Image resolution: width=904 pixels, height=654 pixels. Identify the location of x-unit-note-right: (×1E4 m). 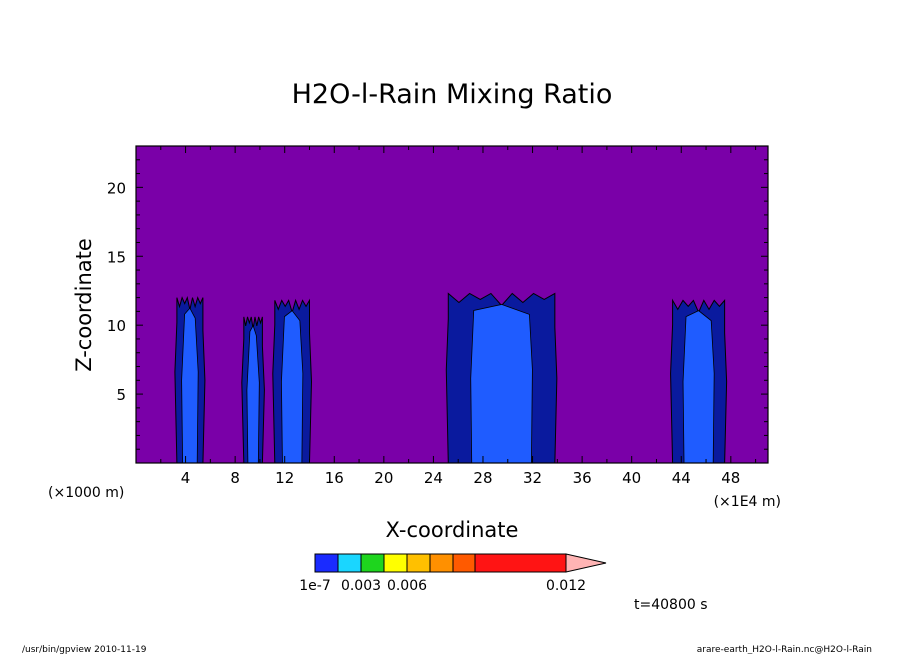
(747, 502).